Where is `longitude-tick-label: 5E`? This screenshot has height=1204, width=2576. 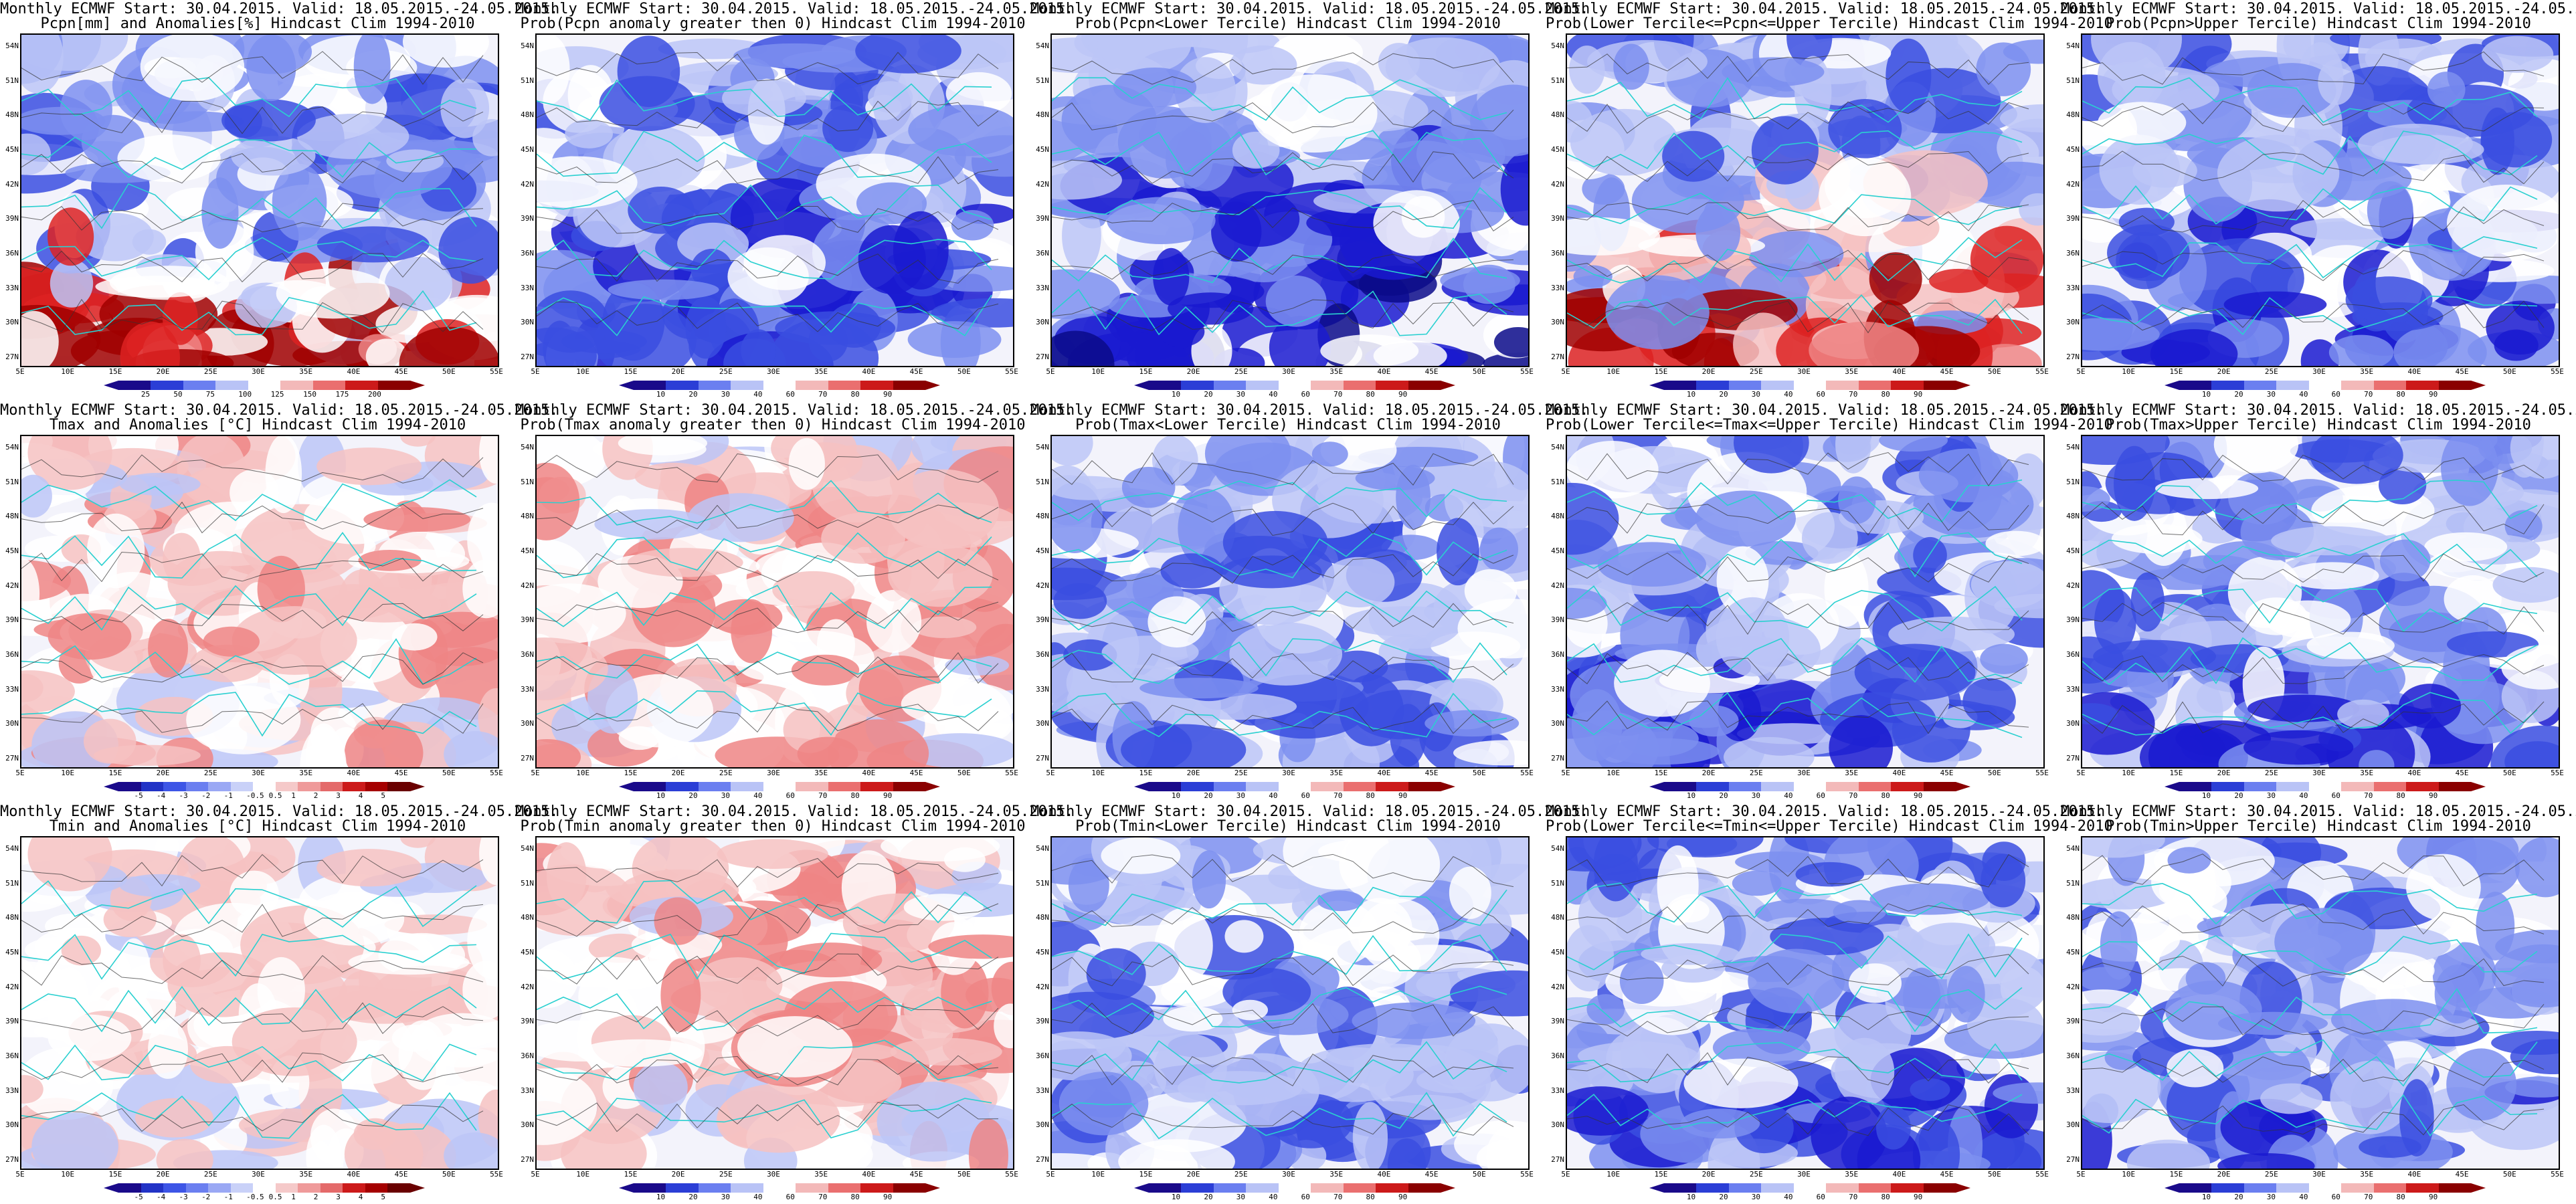
longitude-tick-label: 5E is located at coordinates (20, 371).